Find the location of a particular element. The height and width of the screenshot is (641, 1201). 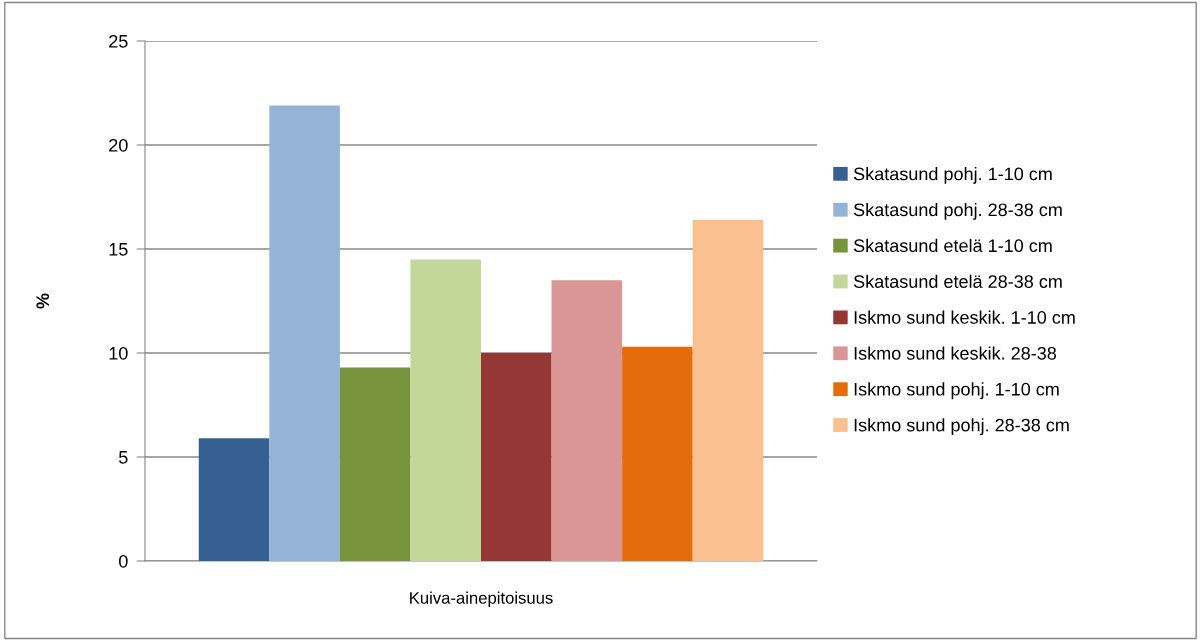

y-tick-label: 5 is located at coordinates (123, 457).